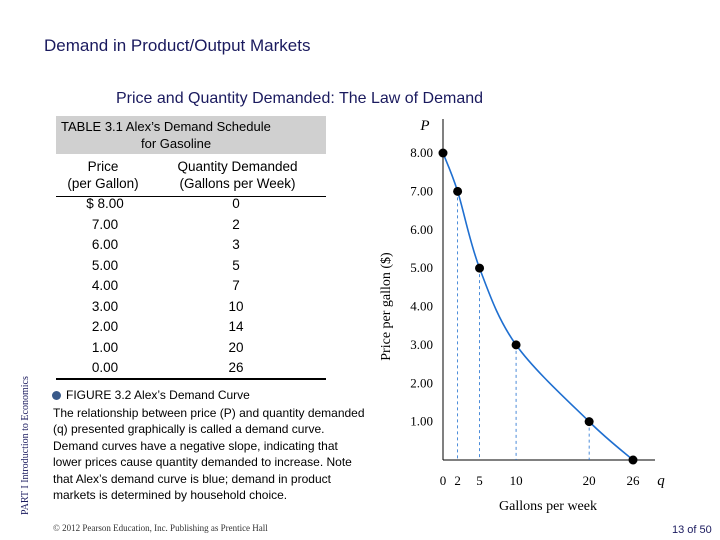  Describe the element at coordinates (237, 175) in the screenshot. I see `column-header-quantity: Quantity Demanded (Gallons per Week)` at that location.